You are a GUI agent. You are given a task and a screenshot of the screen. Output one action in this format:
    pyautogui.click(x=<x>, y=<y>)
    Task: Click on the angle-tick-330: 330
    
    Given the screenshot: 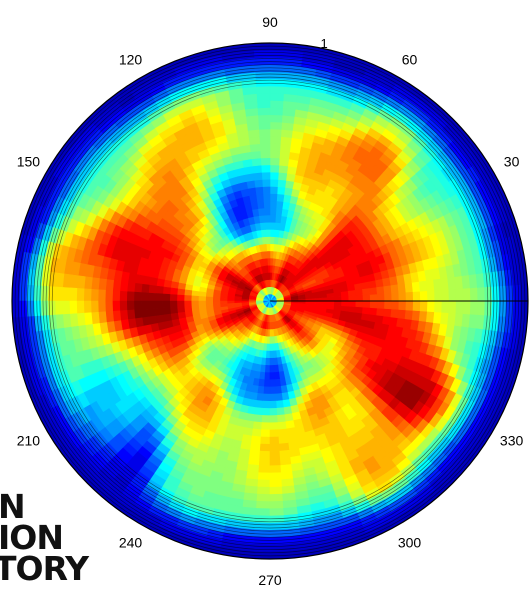 What is the action you would take?
    pyautogui.click(x=512, y=441)
    